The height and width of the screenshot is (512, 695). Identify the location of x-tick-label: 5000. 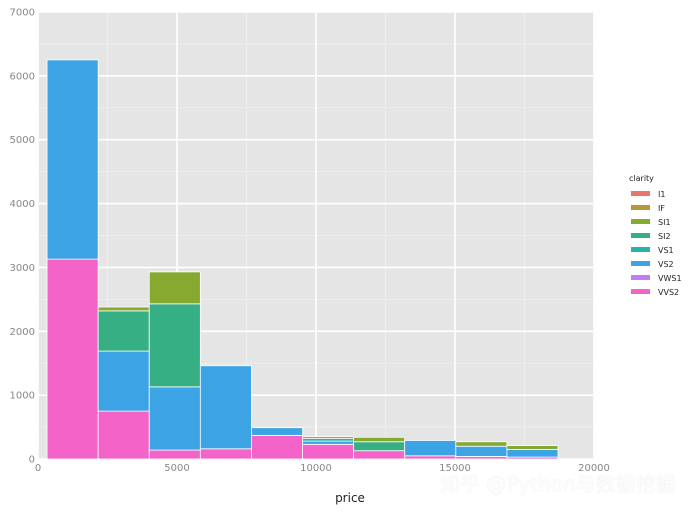
(176, 468).